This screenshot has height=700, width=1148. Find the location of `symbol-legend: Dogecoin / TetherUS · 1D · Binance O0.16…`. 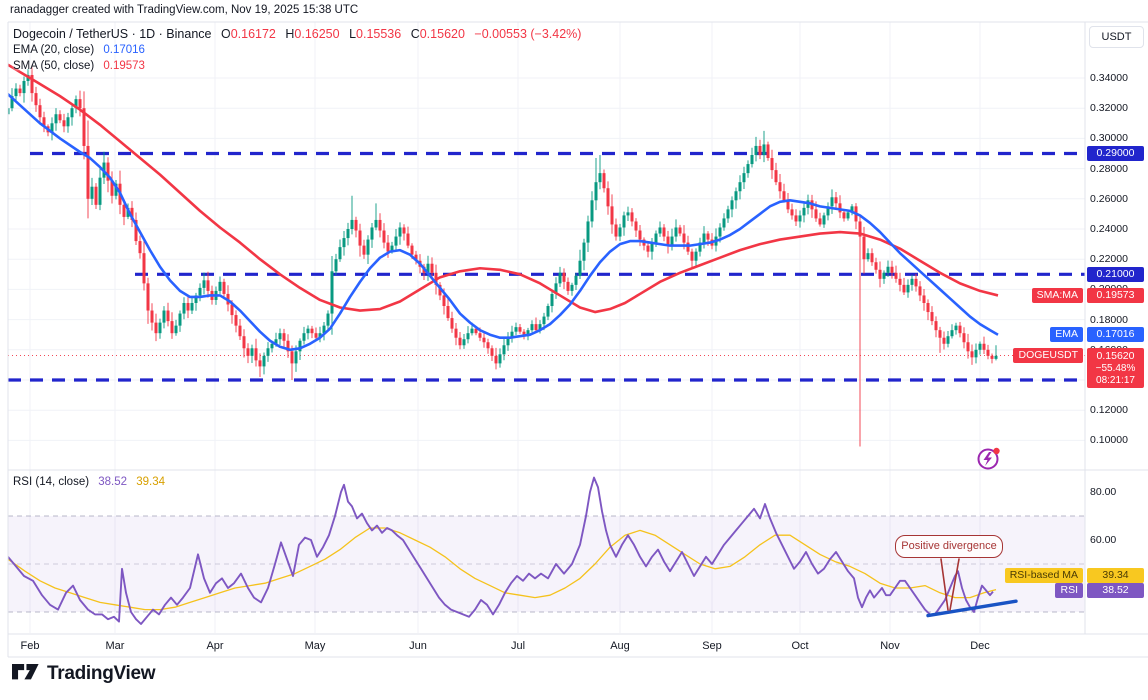

symbol-legend: Dogecoin / TetherUS · 1D · Binance O0.16… is located at coordinates (297, 50).